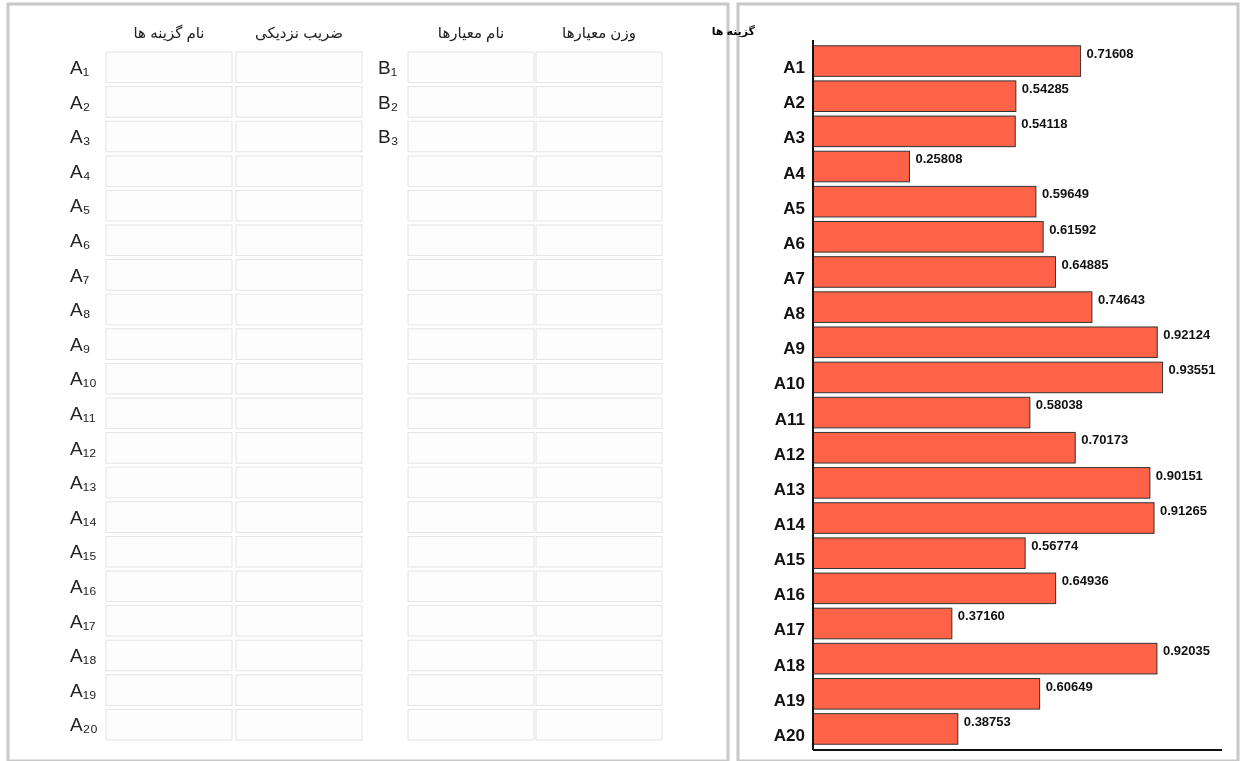  Describe the element at coordinates (794, 103) in the screenshot. I see `y-tick-label: A2` at that location.